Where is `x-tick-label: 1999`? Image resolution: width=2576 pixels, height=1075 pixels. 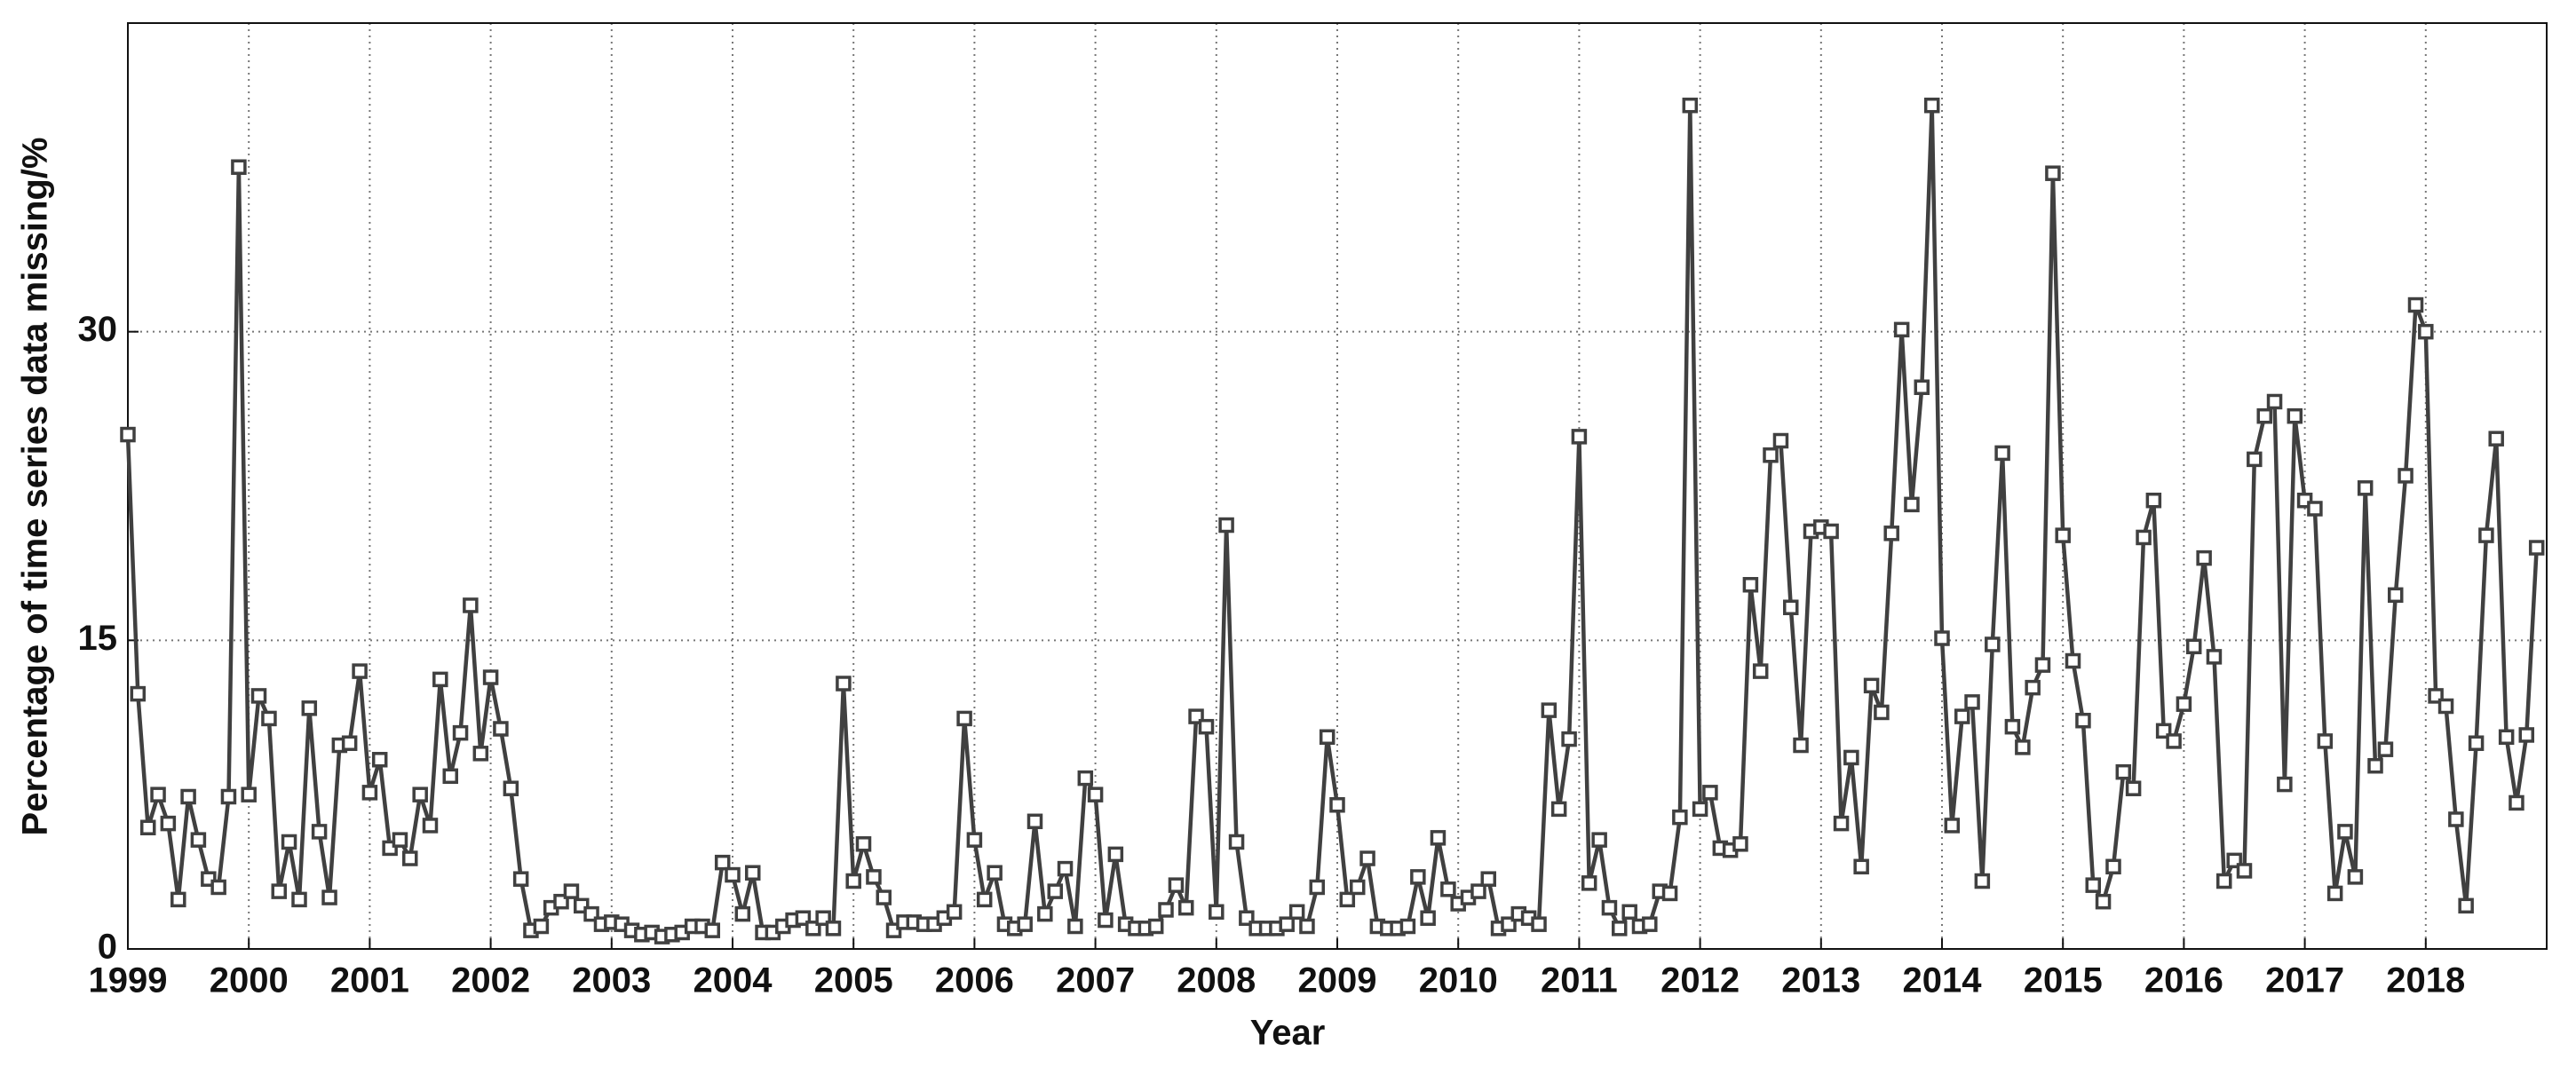
x-tick-label: 1999 is located at coordinates (128, 980).